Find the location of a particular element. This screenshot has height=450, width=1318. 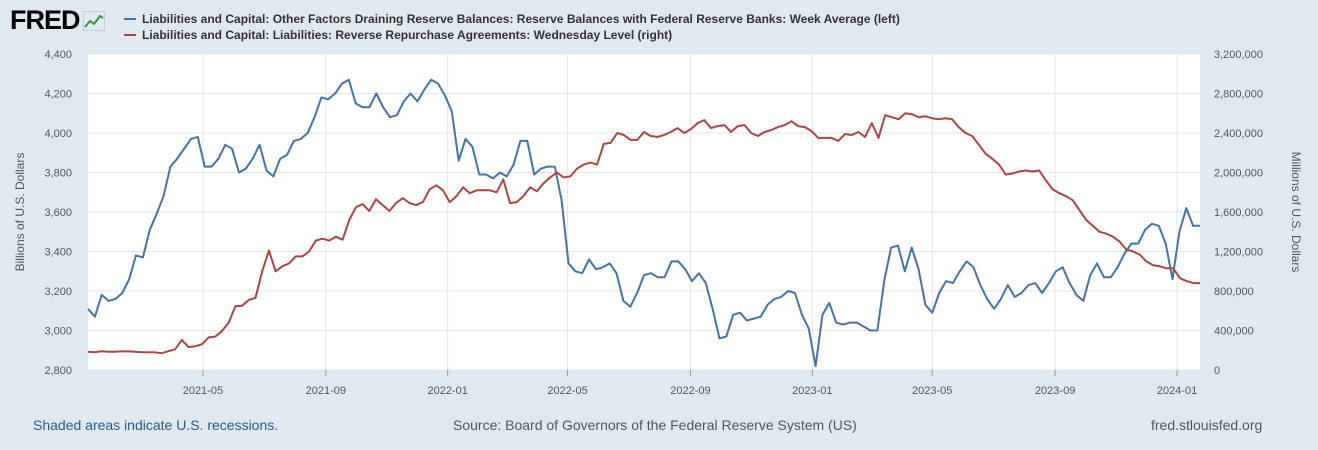

right-tick-label: 1,200,000 is located at coordinates (1238, 253).